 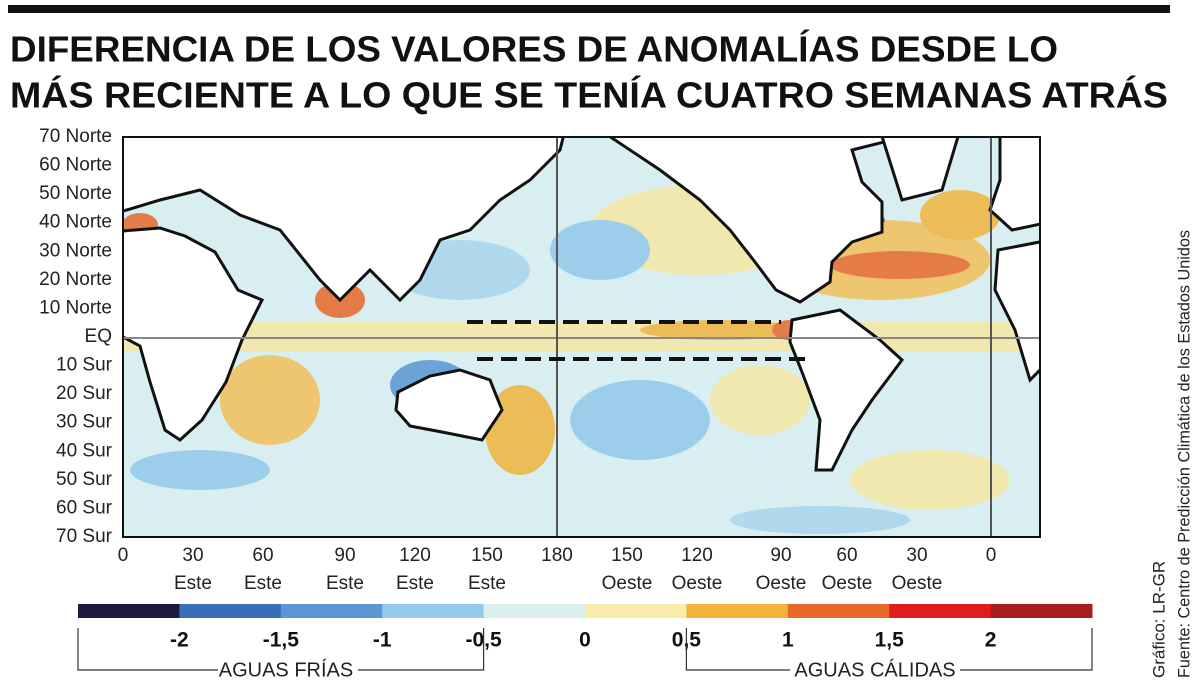 I want to click on legend-tick-label: 2, so click(x=991, y=640).